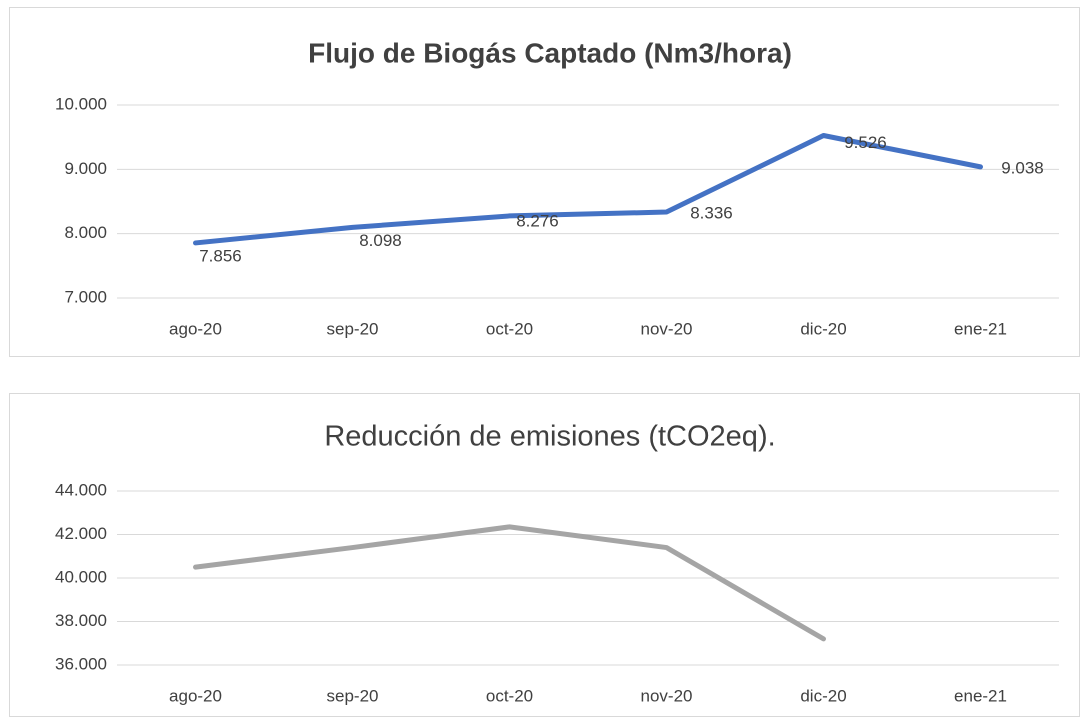  What do you see at coordinates (85, 296) in the screenshot?
I see `y-tick-label: 7.000` at bounding box center [85, 296].